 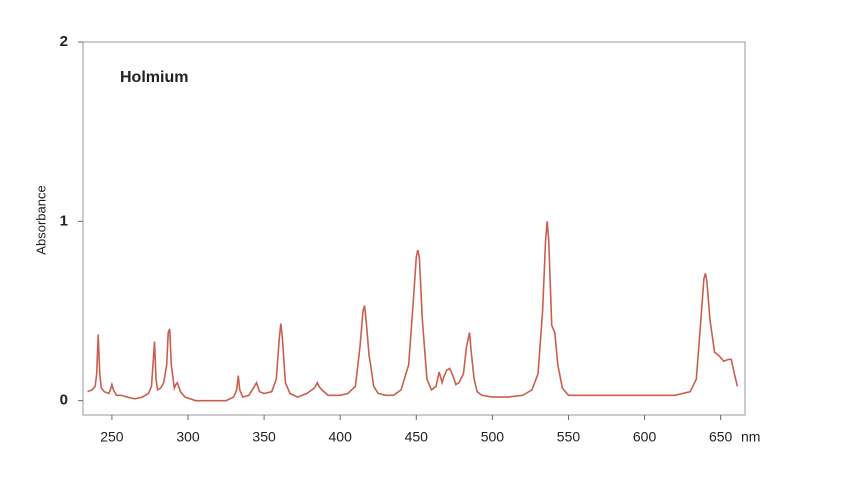 What do you see at coordinates (645, 437) in the screenshot?
I see `x-tick-label: 600` at bounding box center [645, 437].